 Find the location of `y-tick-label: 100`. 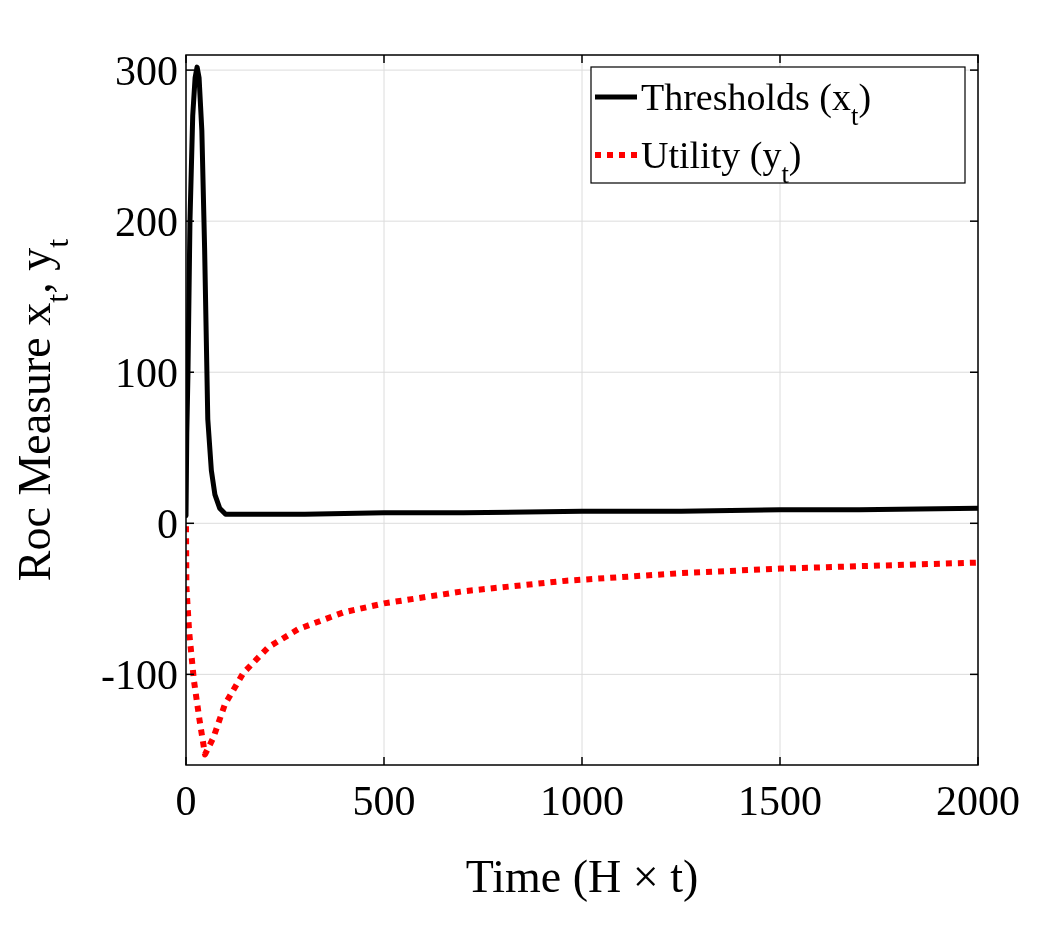

y-tick-label: 100 is located at coordinates (146, 372).